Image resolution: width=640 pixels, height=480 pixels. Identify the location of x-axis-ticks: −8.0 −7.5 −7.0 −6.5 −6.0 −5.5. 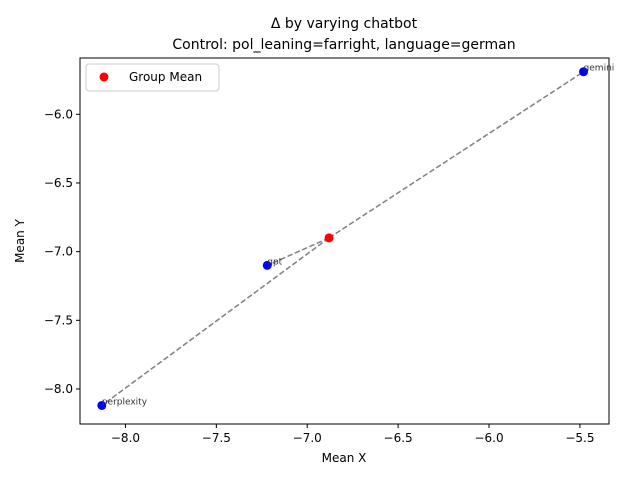
(352, 434).